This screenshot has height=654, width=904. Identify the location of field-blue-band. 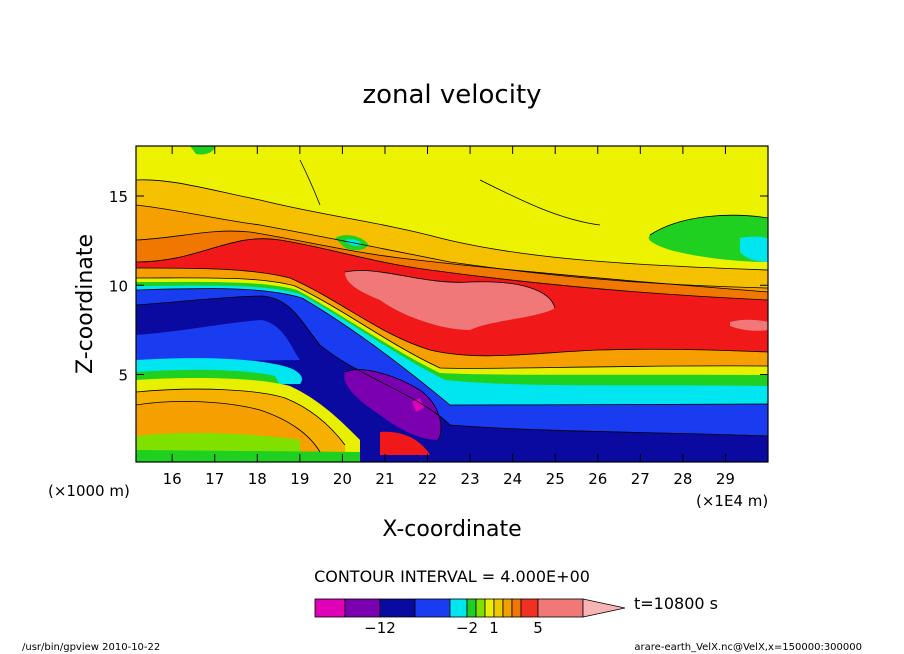
(218, 341).